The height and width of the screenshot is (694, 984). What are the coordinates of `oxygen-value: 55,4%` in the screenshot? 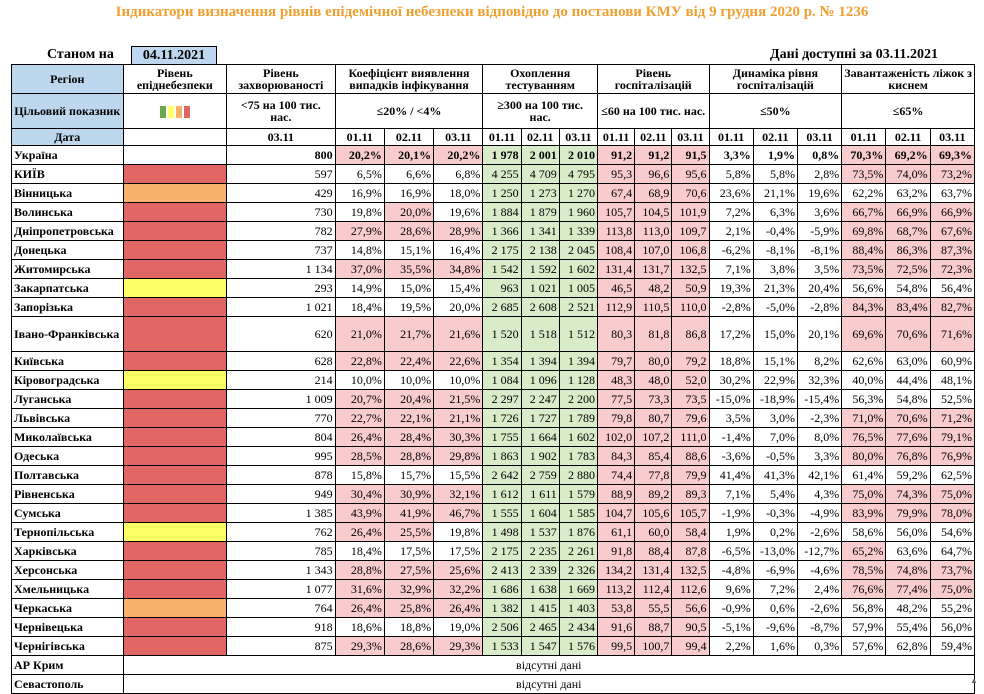 It's located at (908, 627).